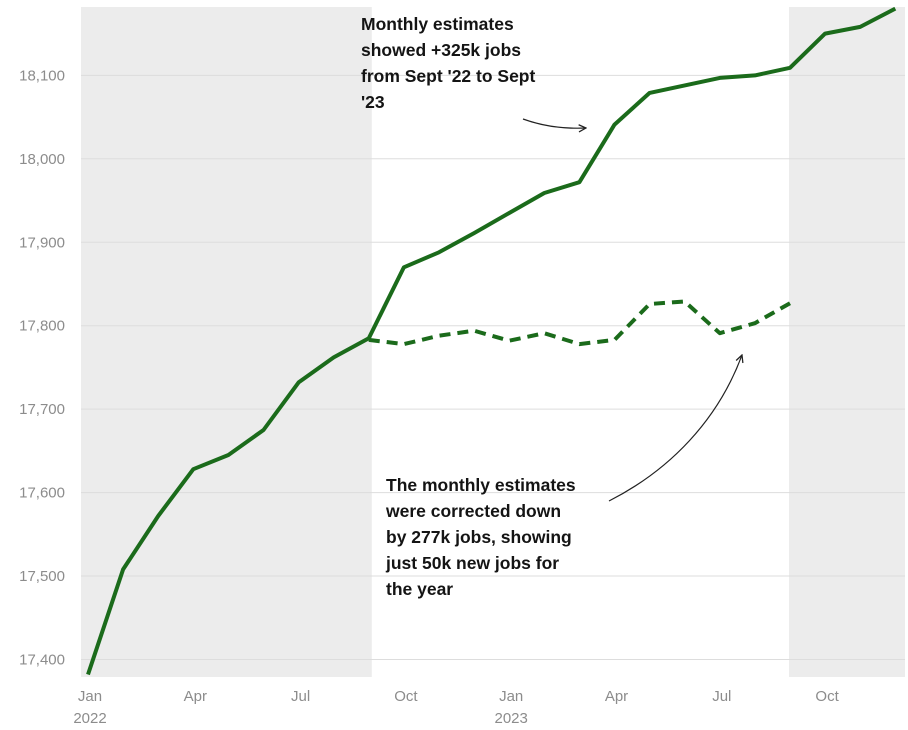 This screenshot has width=908, height=730. Describe the element at coordinates (511, 718) in the screenshot. I see `x-tick-year-label: 2023` at that location.